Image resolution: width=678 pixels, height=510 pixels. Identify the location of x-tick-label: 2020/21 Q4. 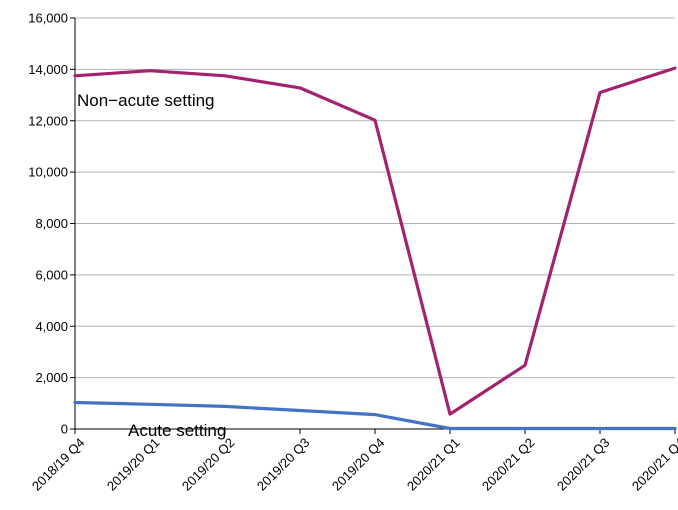
(653, 464).